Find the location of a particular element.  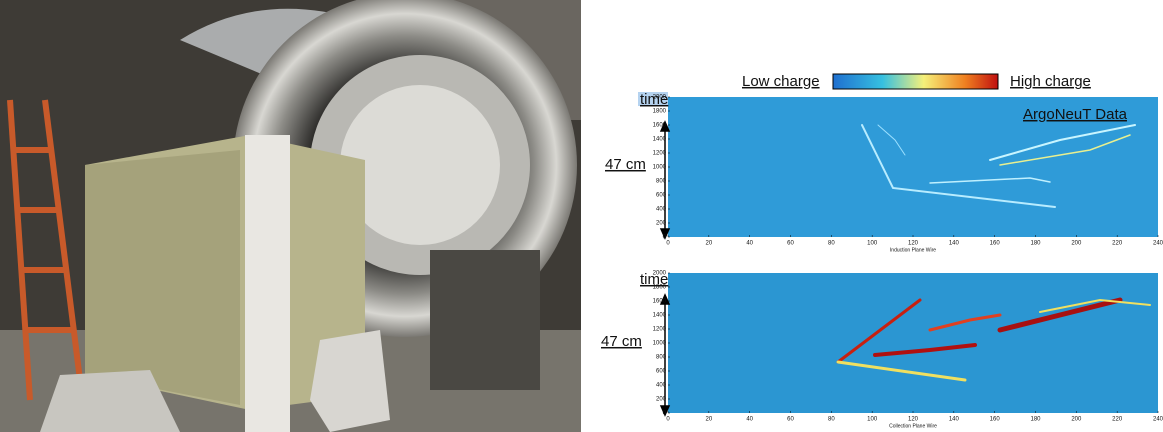

foil is located at coordinates (110, 401).